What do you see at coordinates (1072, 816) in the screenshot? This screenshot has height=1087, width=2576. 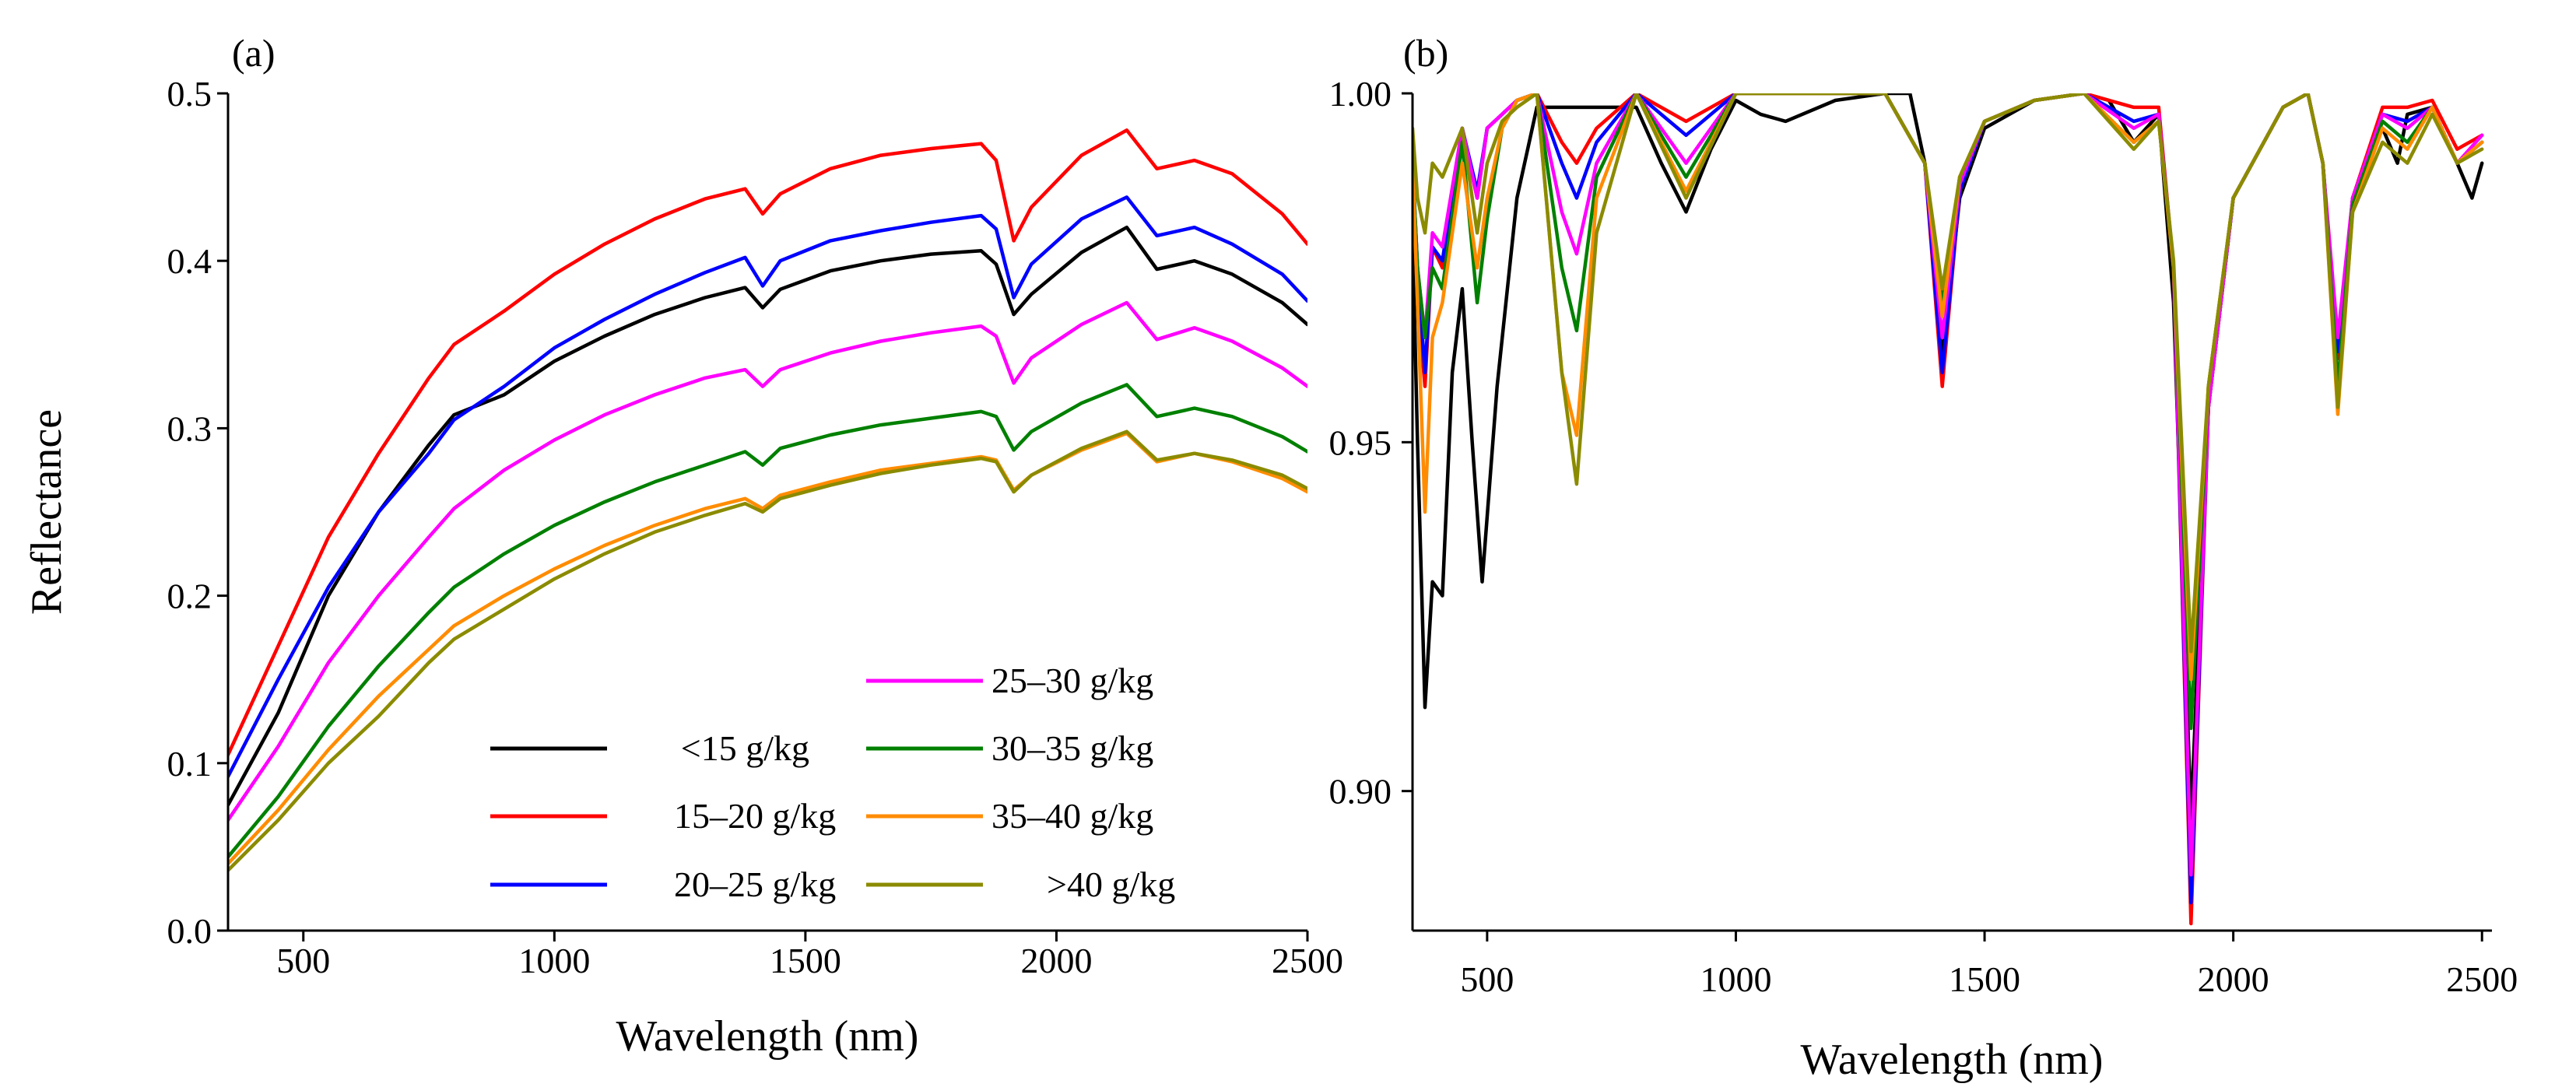 I see `legend-label: 35–40 g/kg` at bounding box center [1072, 816].